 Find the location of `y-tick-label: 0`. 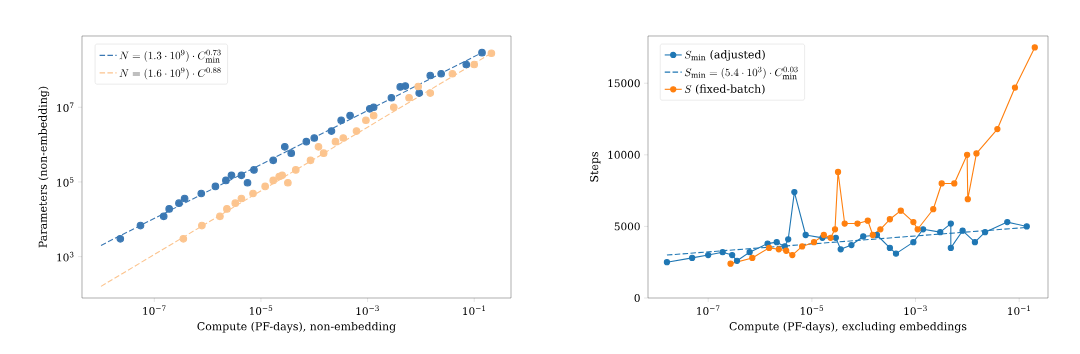

y-tick-label: 0 is located at coordinates (637, 298).